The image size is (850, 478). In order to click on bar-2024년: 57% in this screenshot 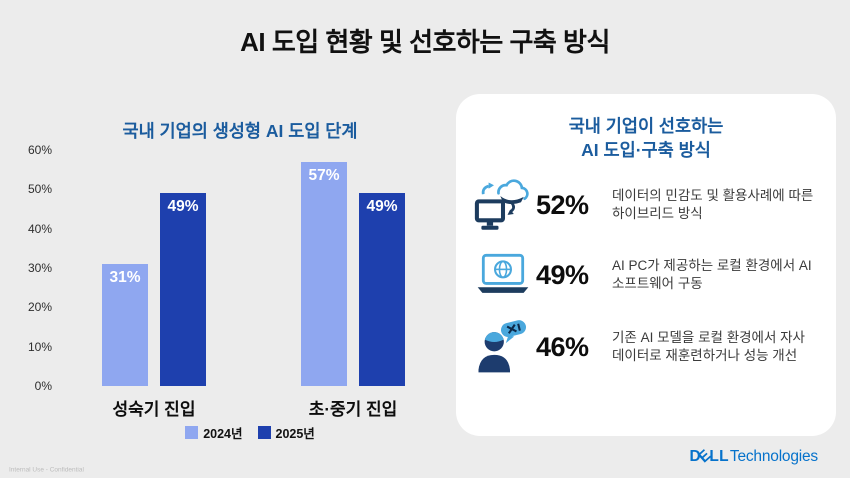, I will do `click(324, 274)`.